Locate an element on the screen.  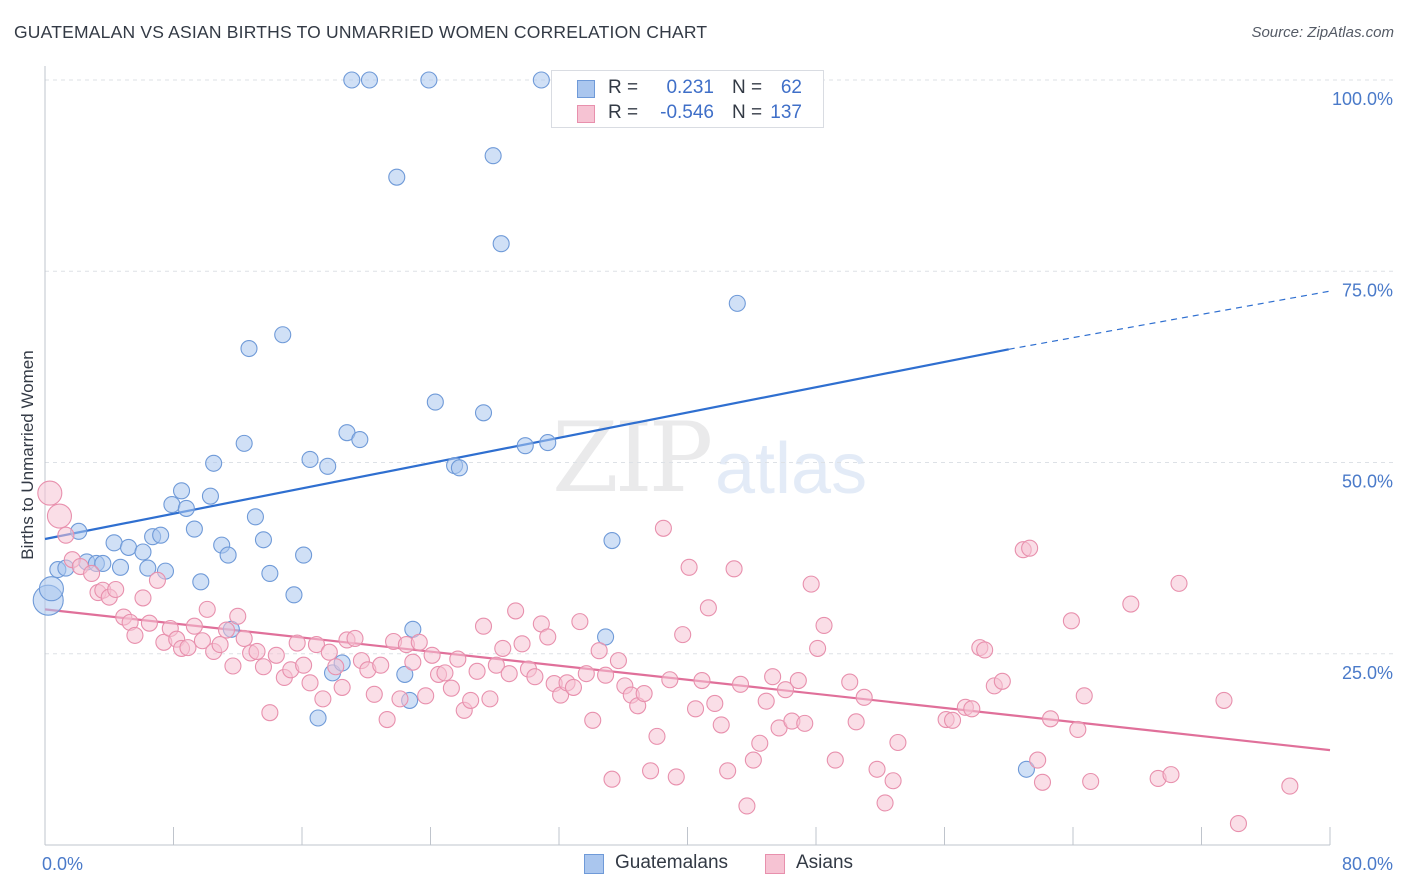
trend-line-asians is located at coordinates (687, 680).